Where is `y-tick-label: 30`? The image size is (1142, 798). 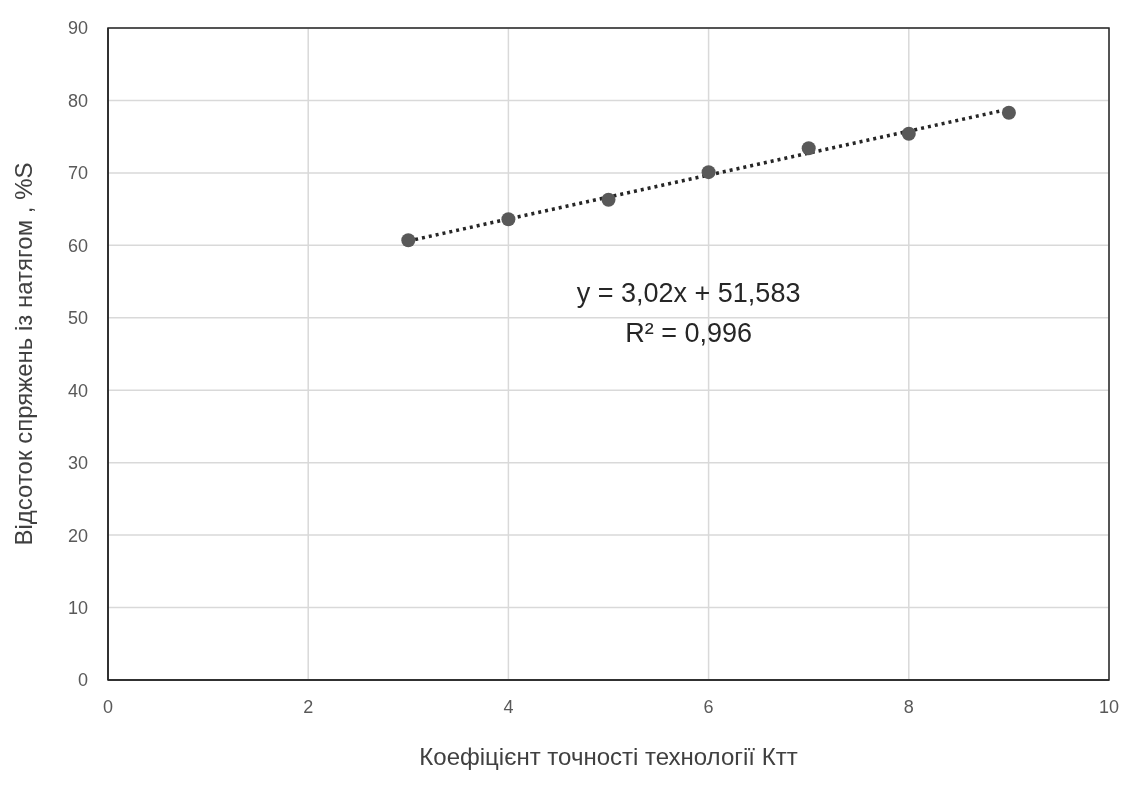
y-tick-label: 30 is located at coordinates (77, 463).